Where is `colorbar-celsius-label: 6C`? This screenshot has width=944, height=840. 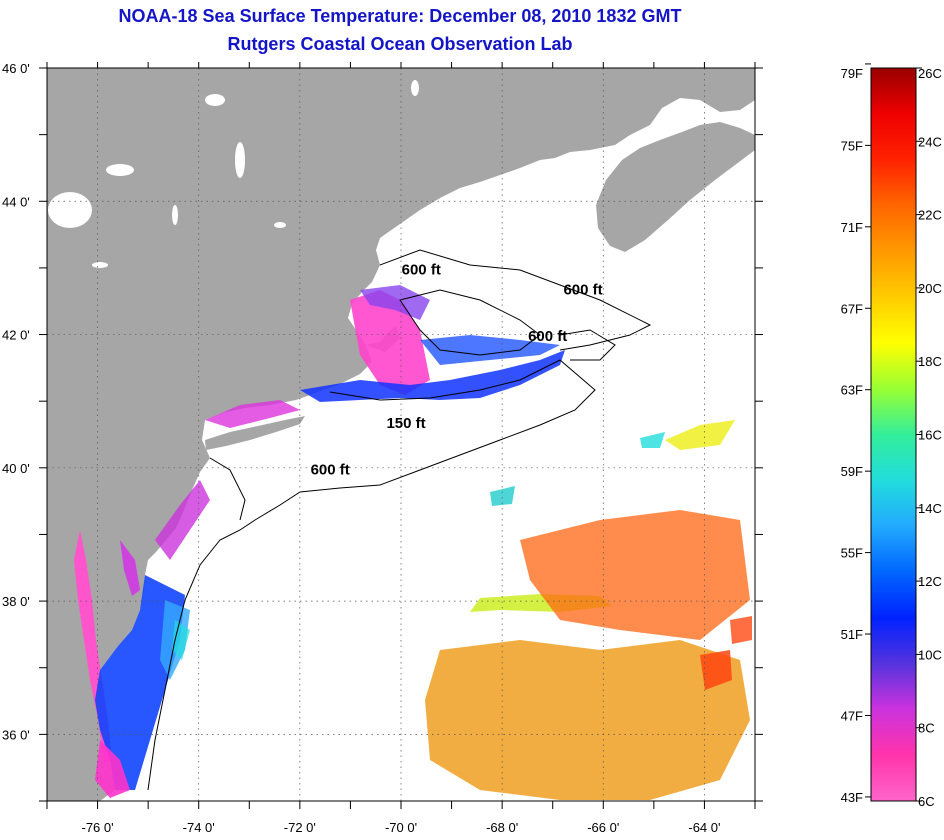
colorbar-celsius-label: 6C is located at coordinates (926, 801).